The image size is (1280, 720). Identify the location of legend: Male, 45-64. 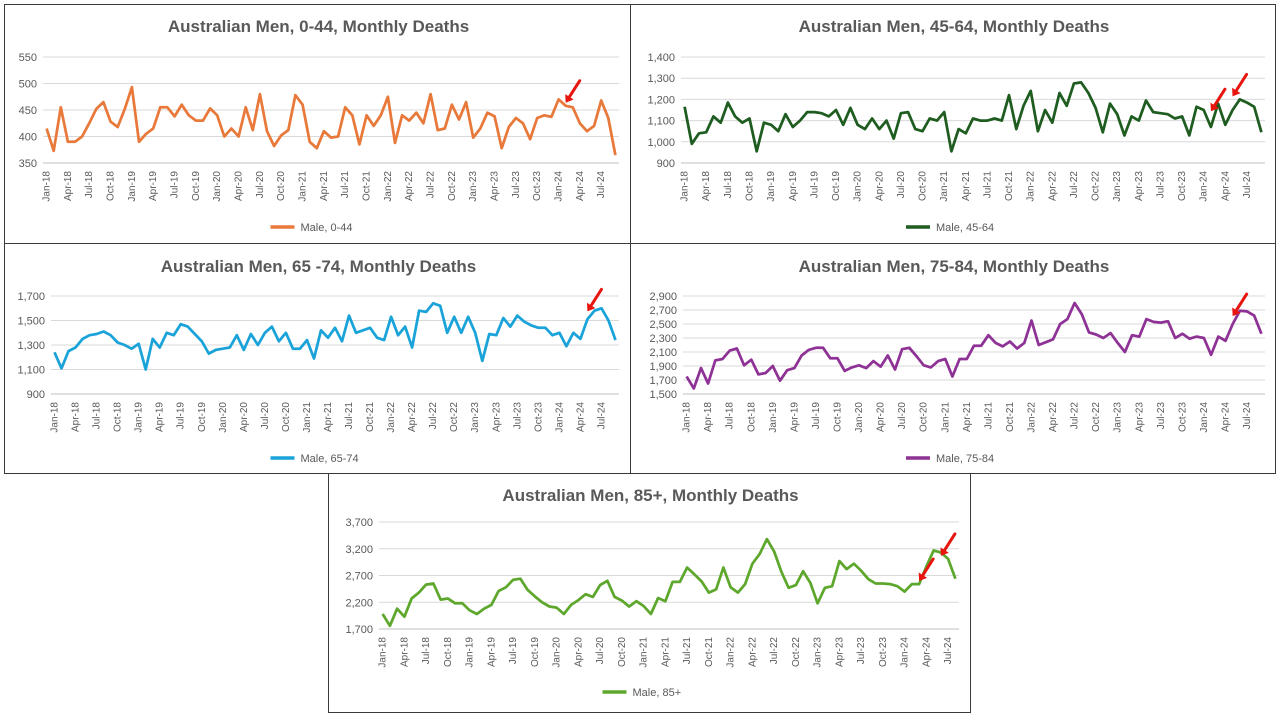
(950, 228).